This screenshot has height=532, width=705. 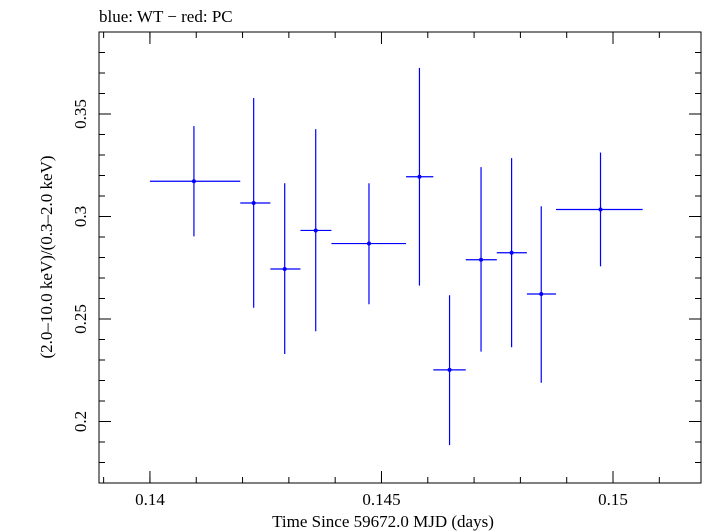 What do you see at coordinates (46, 256) in the screenshot?
I see `y-axis-label: (2.0–10.0 keV)/(0.3–2.0 keV)` at bounding box center [46, 256].